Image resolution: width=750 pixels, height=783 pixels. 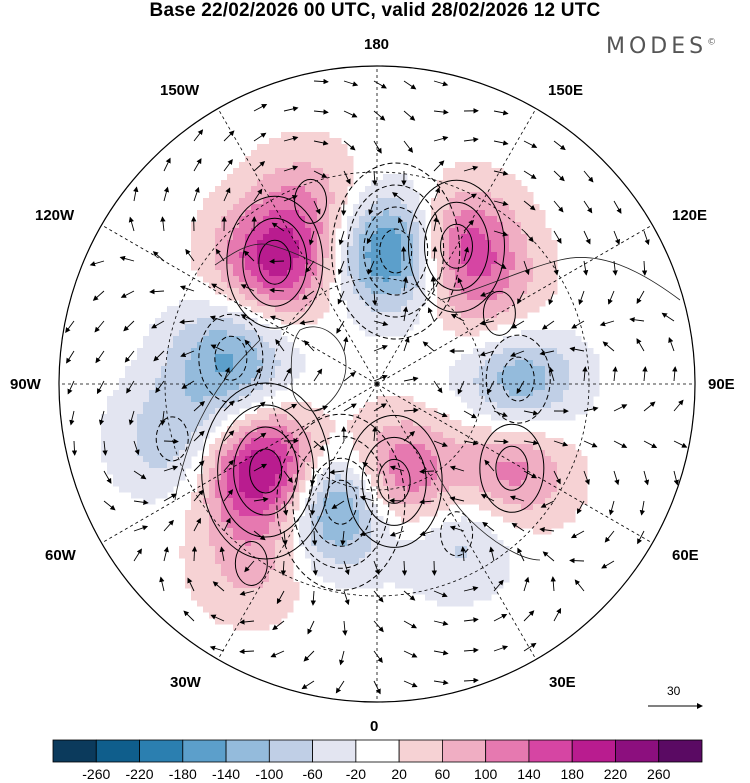 I want to click on colorbar-swatch, so click(x=334, y=751).